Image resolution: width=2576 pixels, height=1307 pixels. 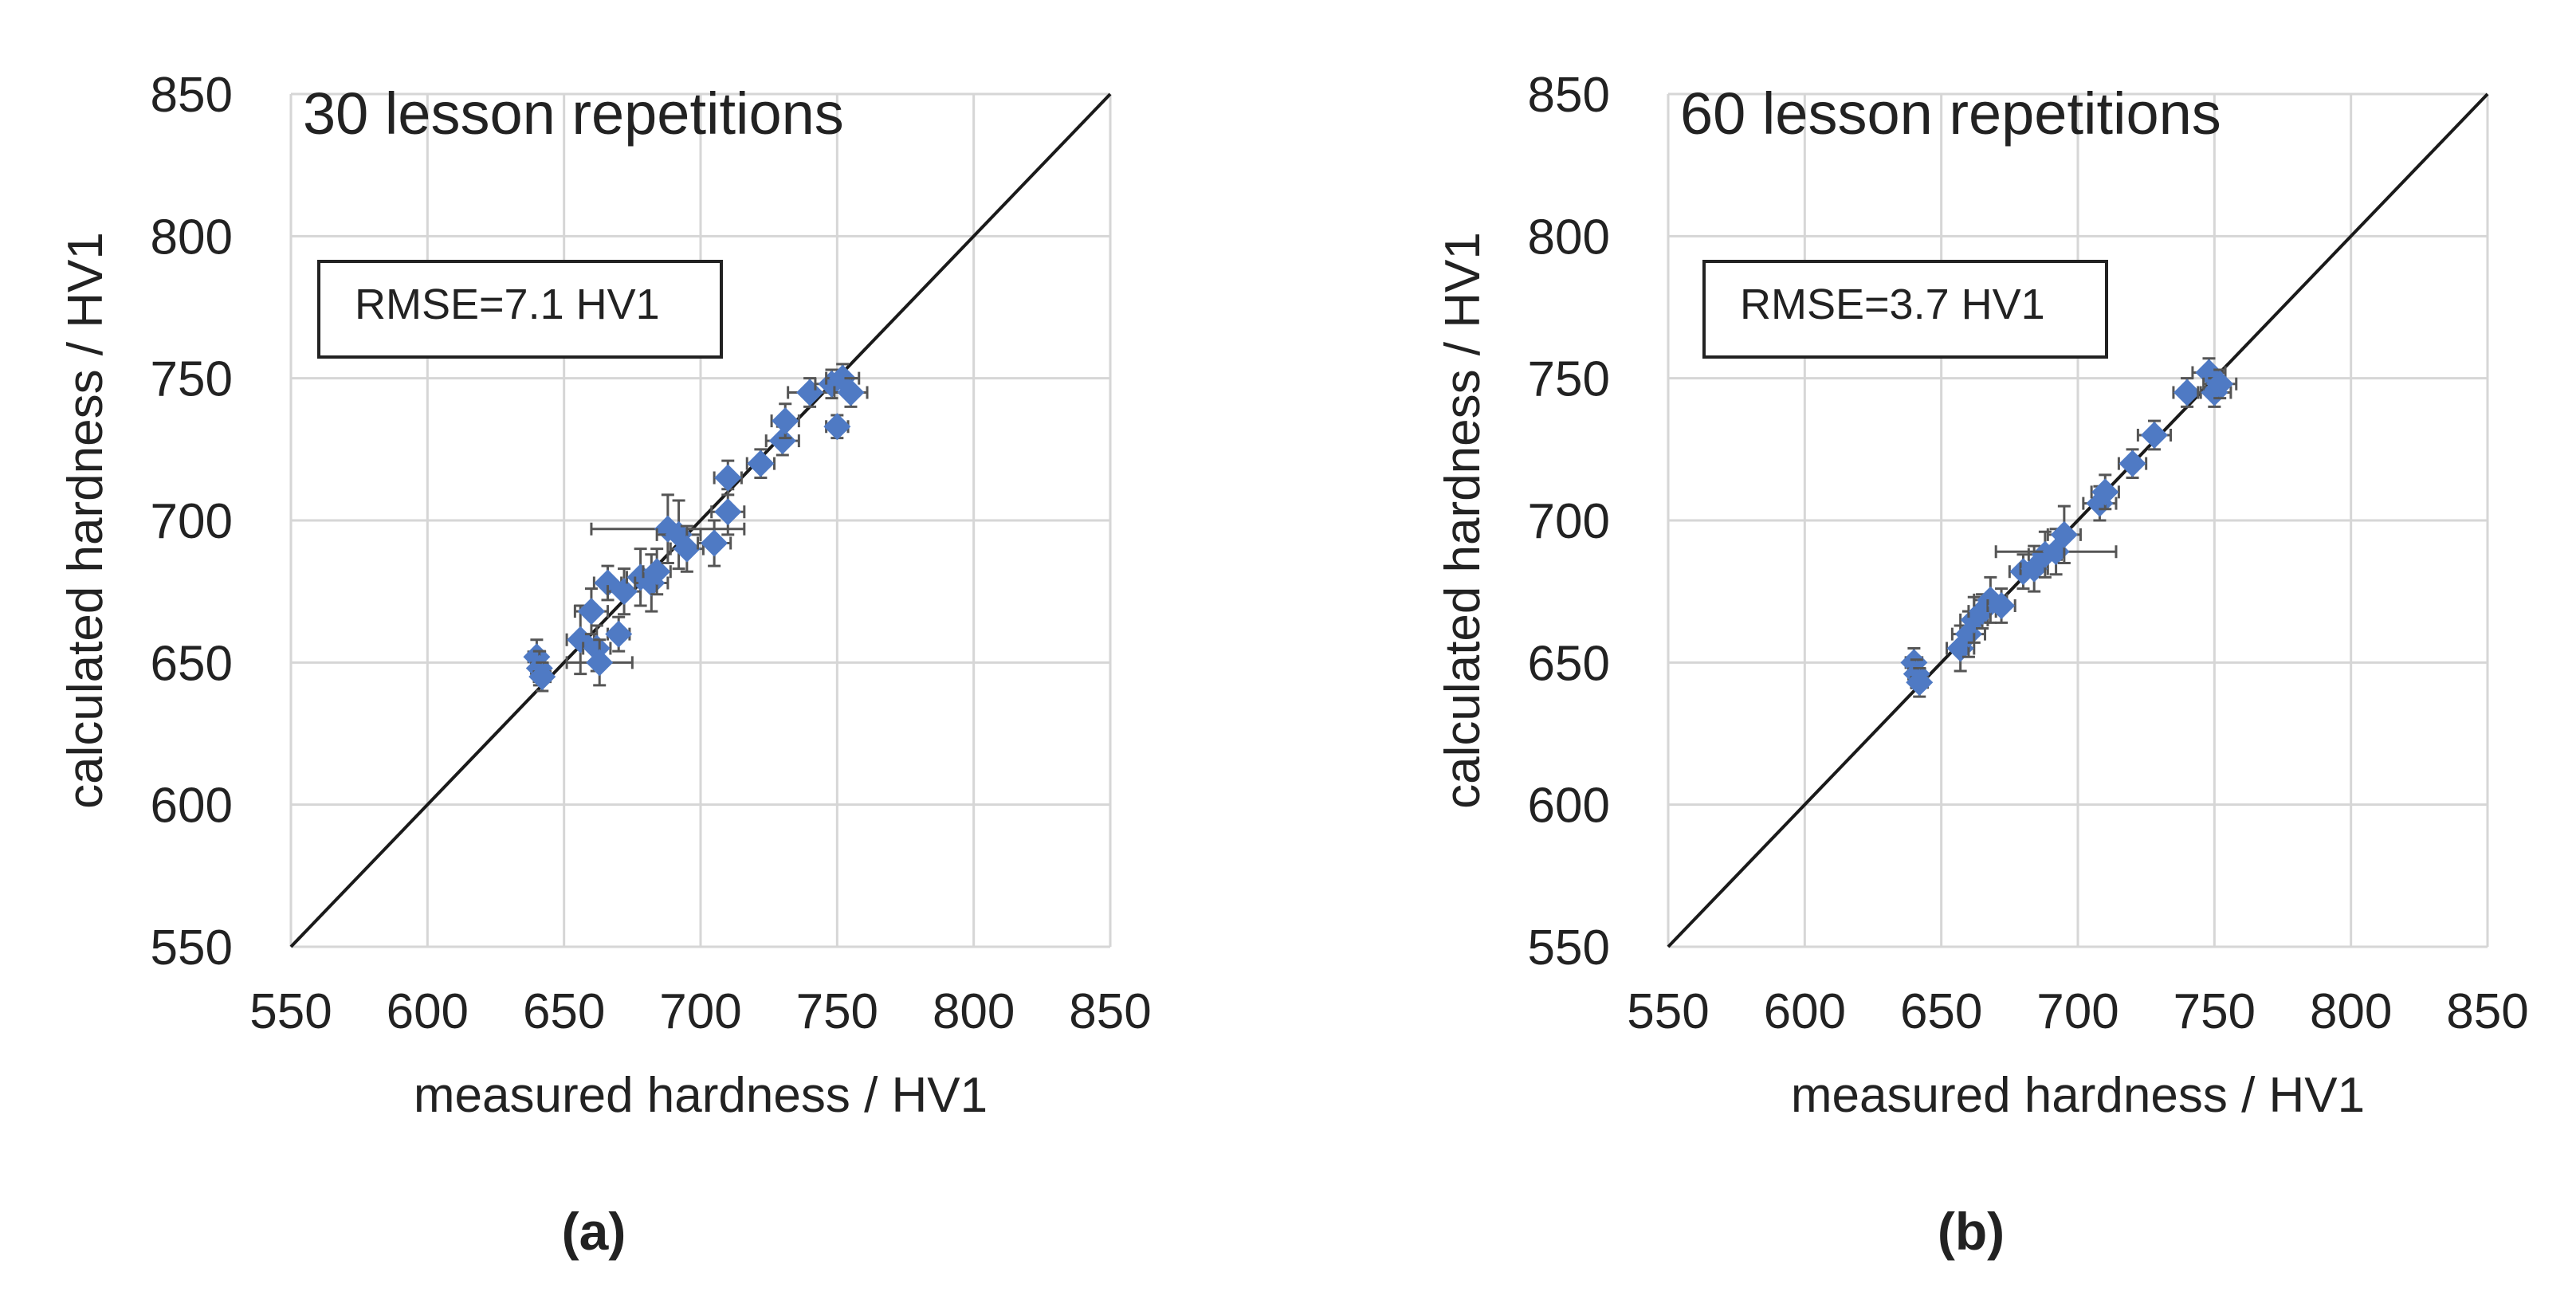 I want to click on panel-label: (b), so click(x=1971, y=1231).